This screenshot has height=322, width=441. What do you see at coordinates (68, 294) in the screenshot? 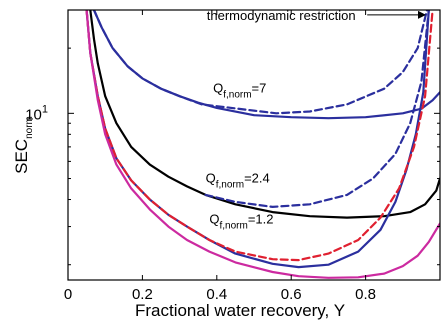
I see `x-tick-label: 0` at bounding box center [68, 294].